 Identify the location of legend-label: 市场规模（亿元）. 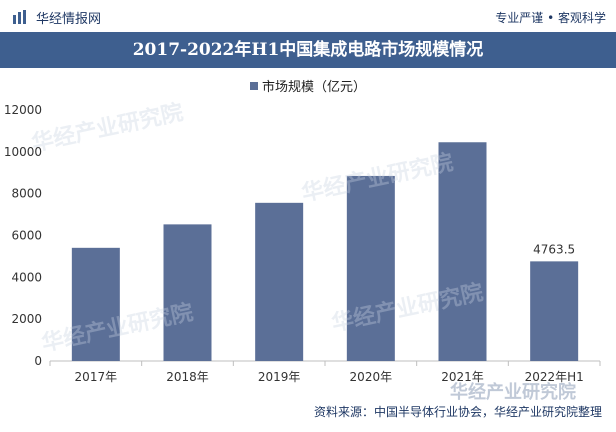
(313, 87).